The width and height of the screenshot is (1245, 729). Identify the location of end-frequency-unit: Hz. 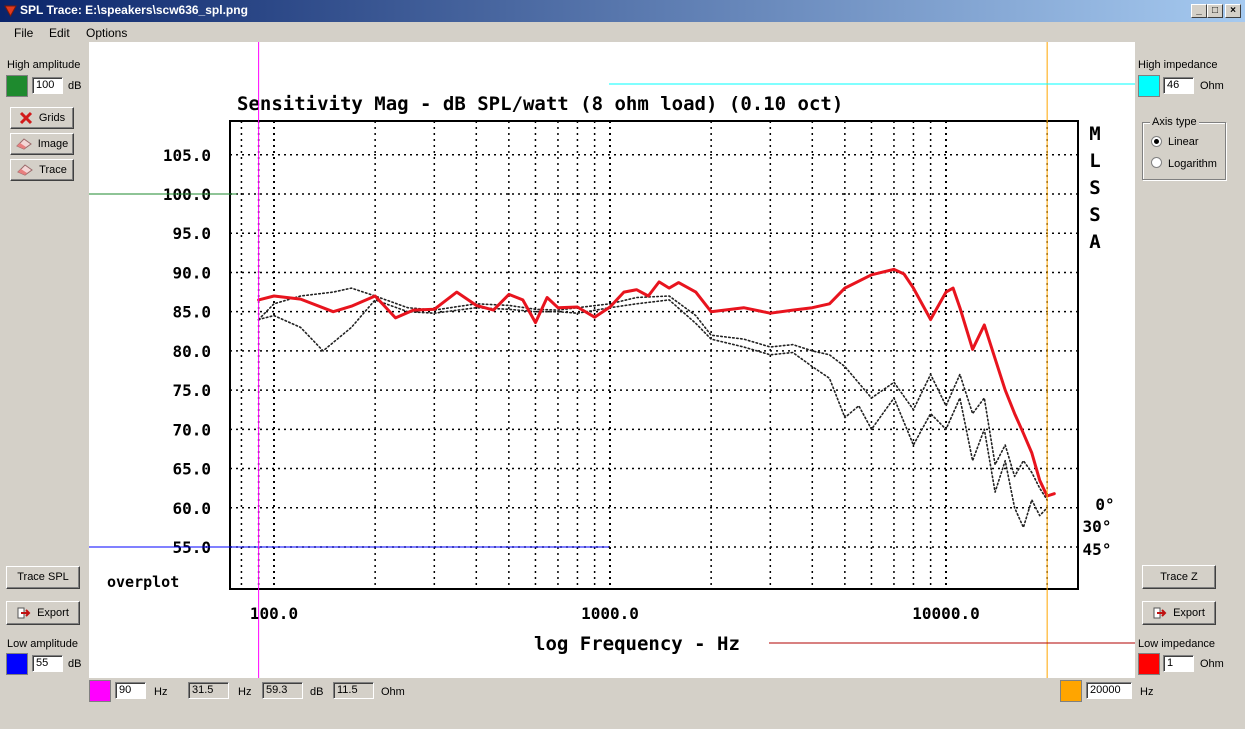
(1147, 692).